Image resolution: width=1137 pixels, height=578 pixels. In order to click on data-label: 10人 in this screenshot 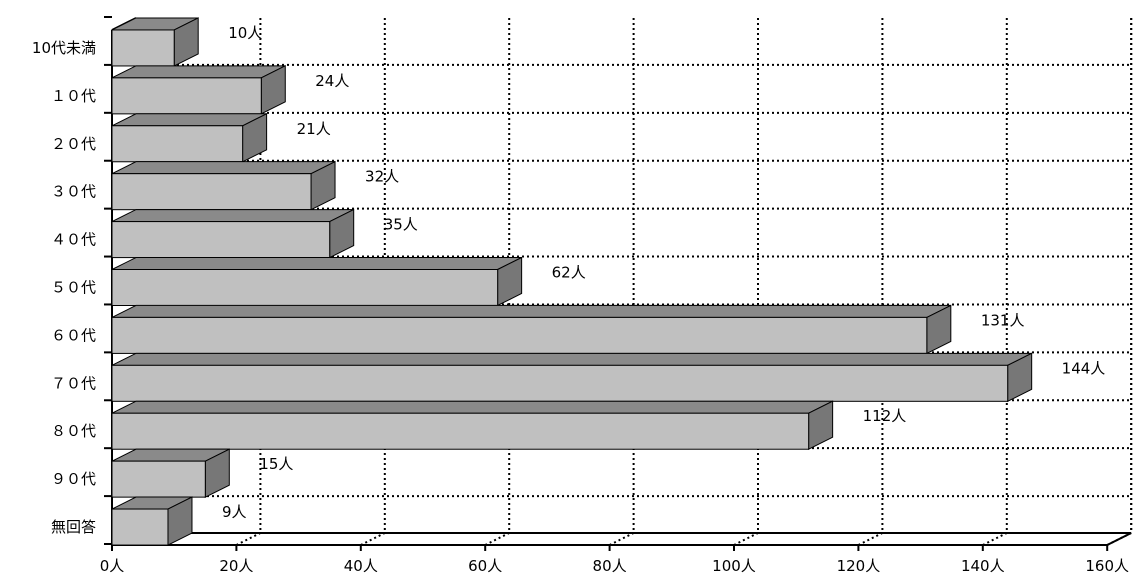, I will do `click(245, 33)`.